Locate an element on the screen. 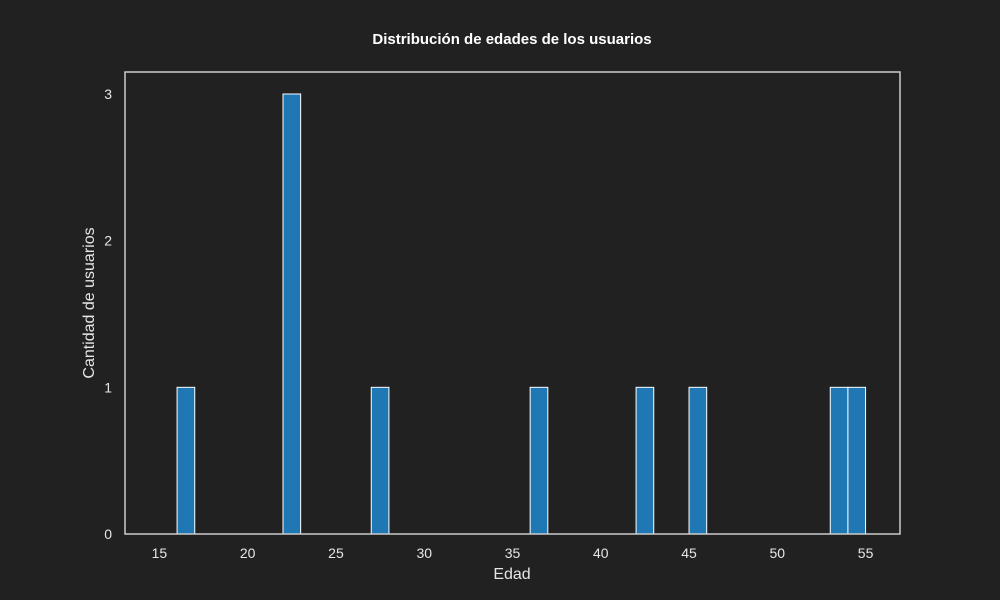 The width and height of the screenshot is (1000, 600). y-axis-label: Cantidad de usuarios is located at coordinates (89, 302).